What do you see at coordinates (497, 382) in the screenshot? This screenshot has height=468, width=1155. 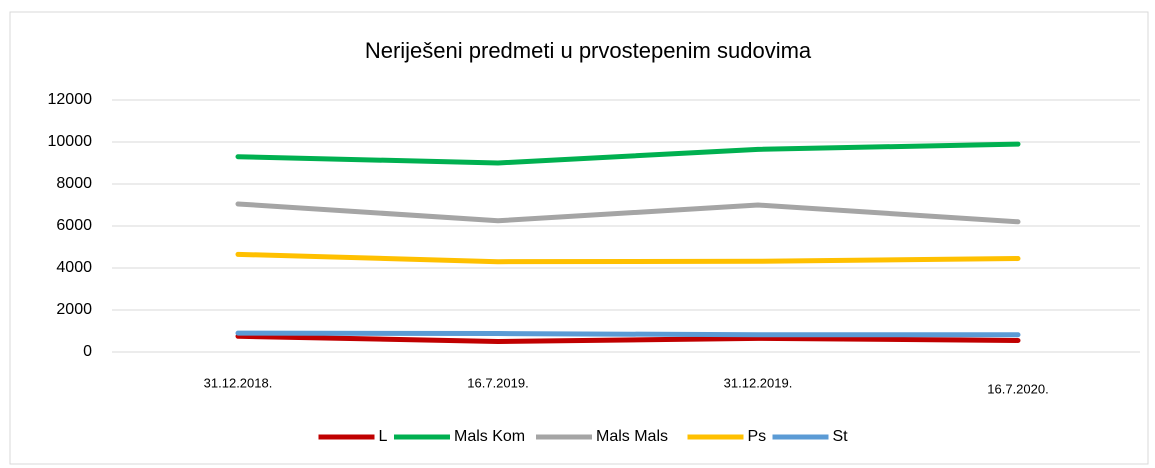 I see `x-tick-label: 16.7.2019.` at bounding box center [497, 382].